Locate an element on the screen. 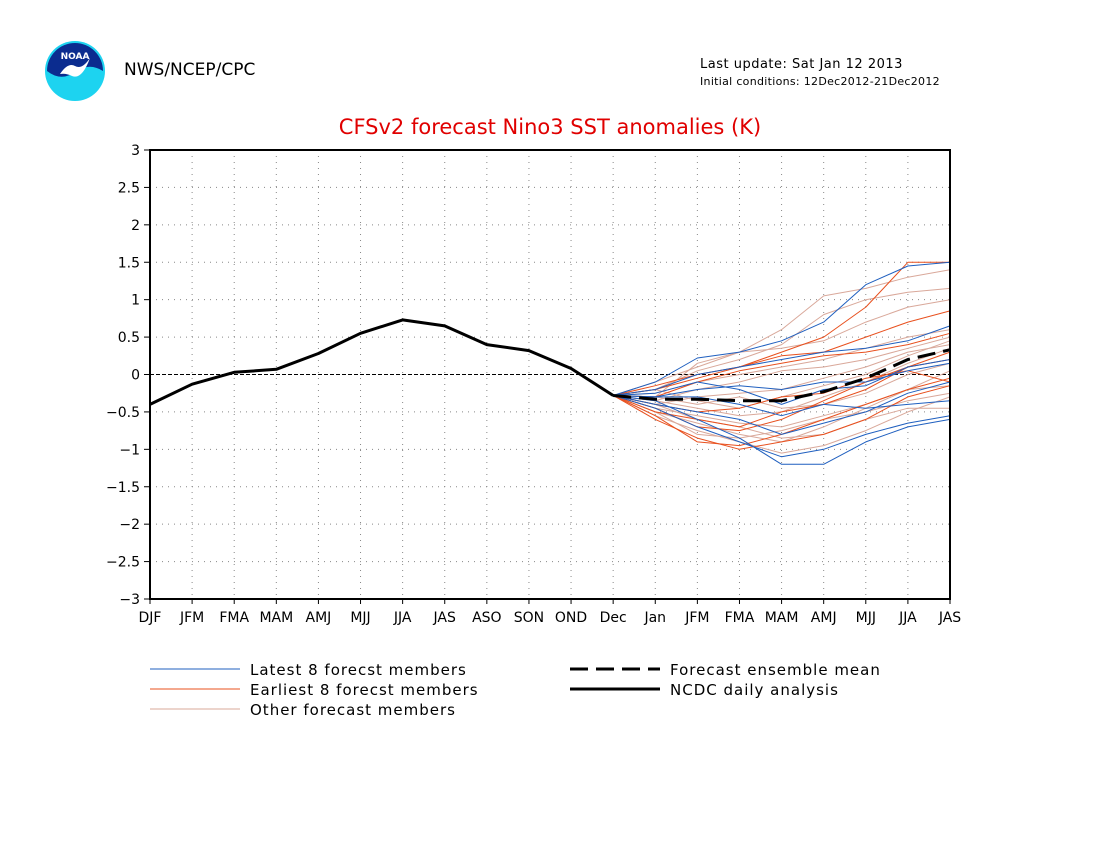 This screenshot has width=1100, height=850. legend-label-earliest: Earliest 8 forecst members is located at coordinates (364, 690).